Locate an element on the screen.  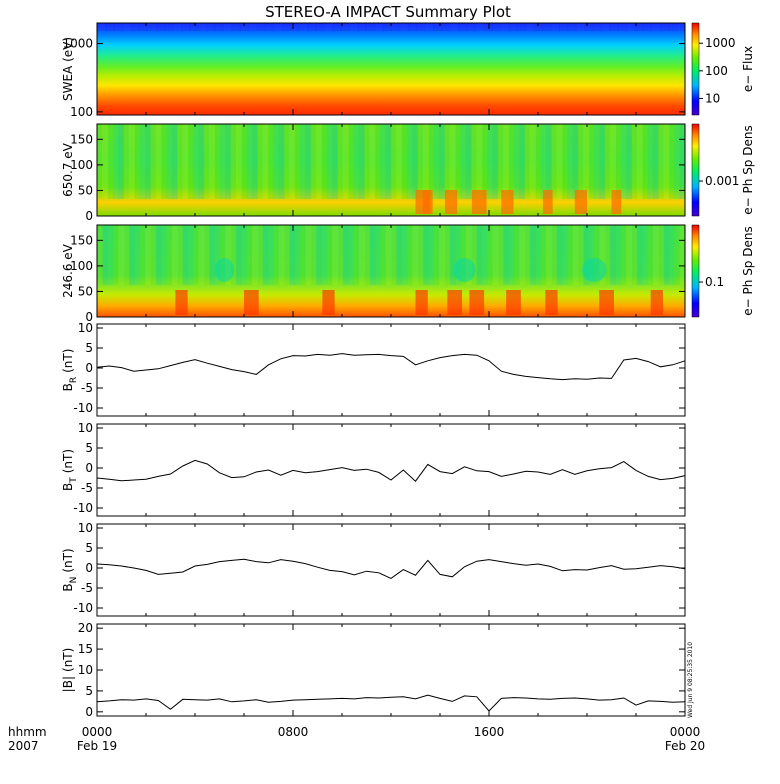
x-tick-date-label: Feb 20 is located at coordinates (685, 746).